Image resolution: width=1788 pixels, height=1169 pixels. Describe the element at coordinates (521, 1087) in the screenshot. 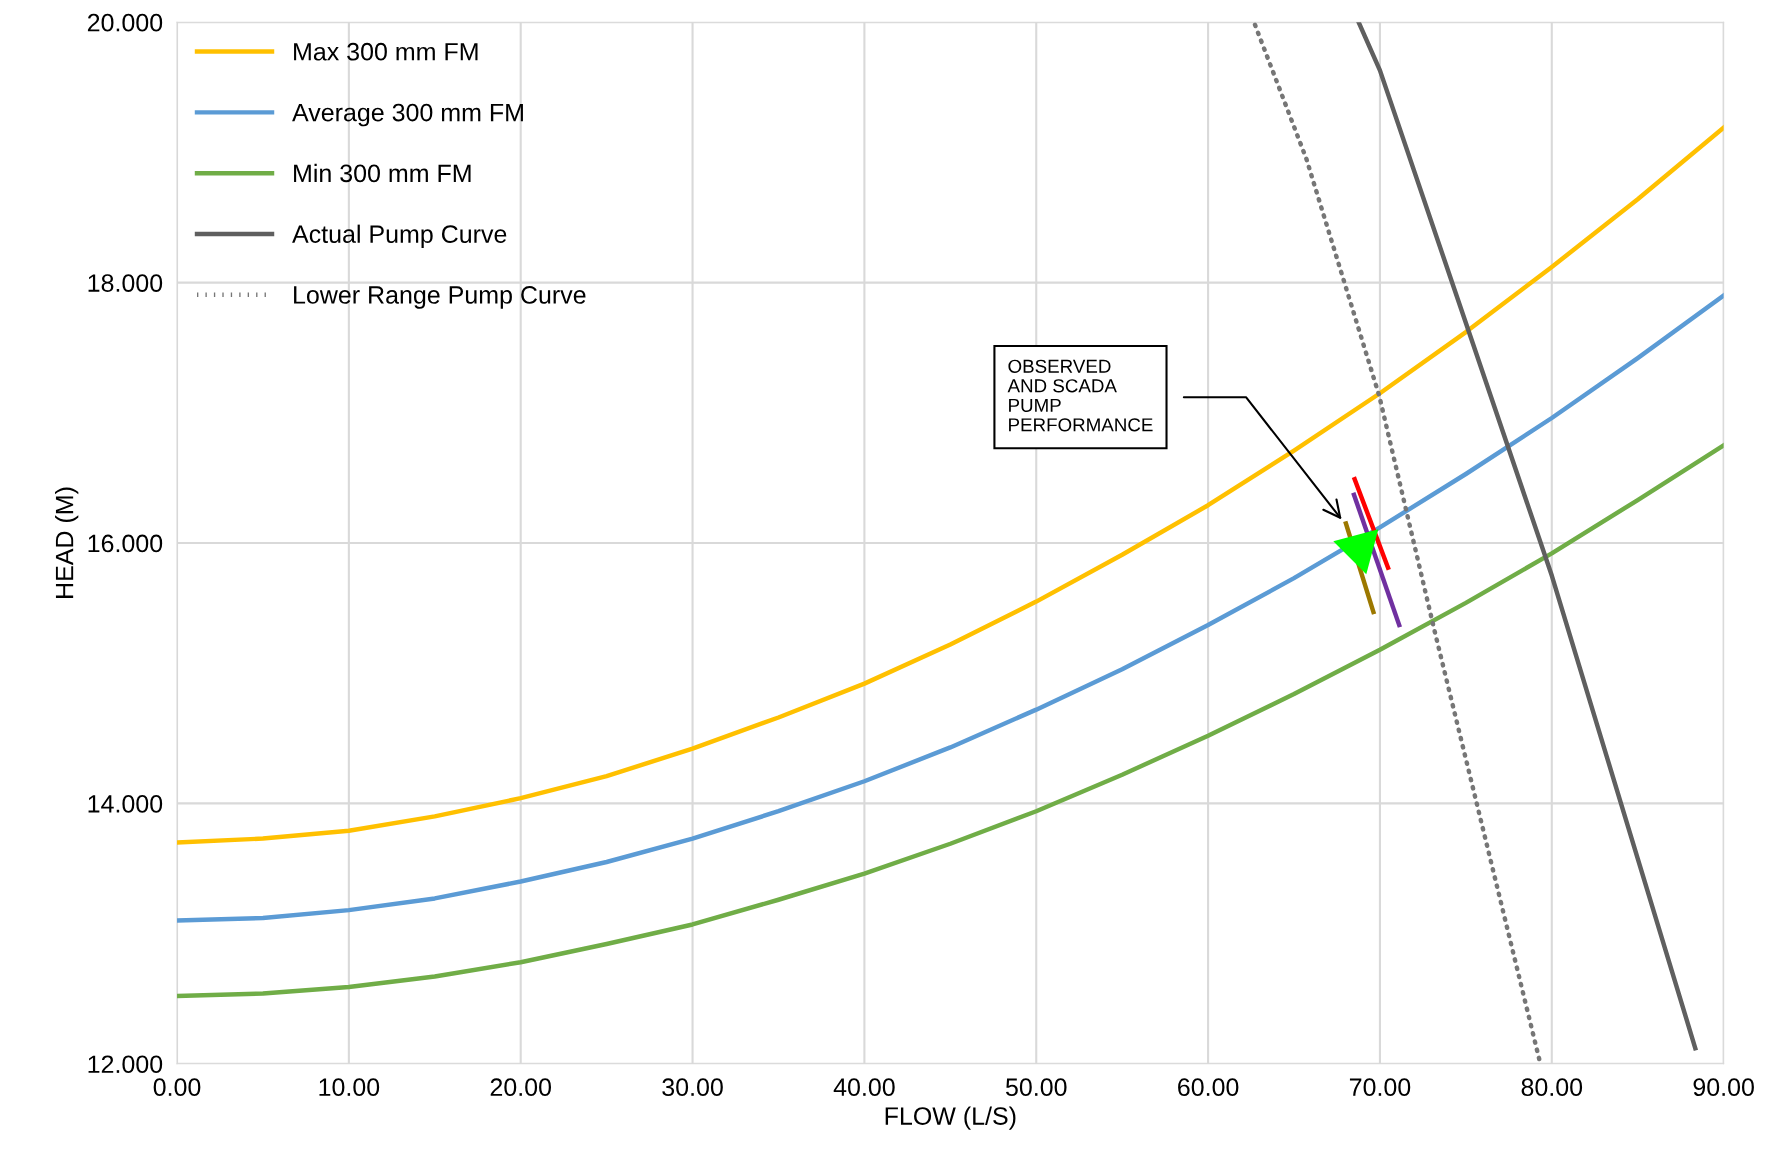

I see `x-tick-label: 20.00` at that location.